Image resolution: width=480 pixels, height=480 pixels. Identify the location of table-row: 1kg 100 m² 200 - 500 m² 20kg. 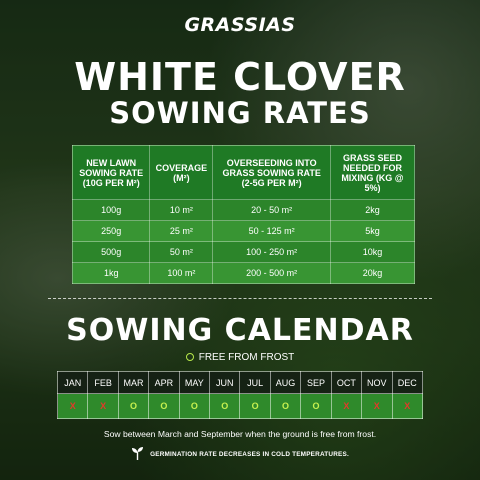
(243, 273).